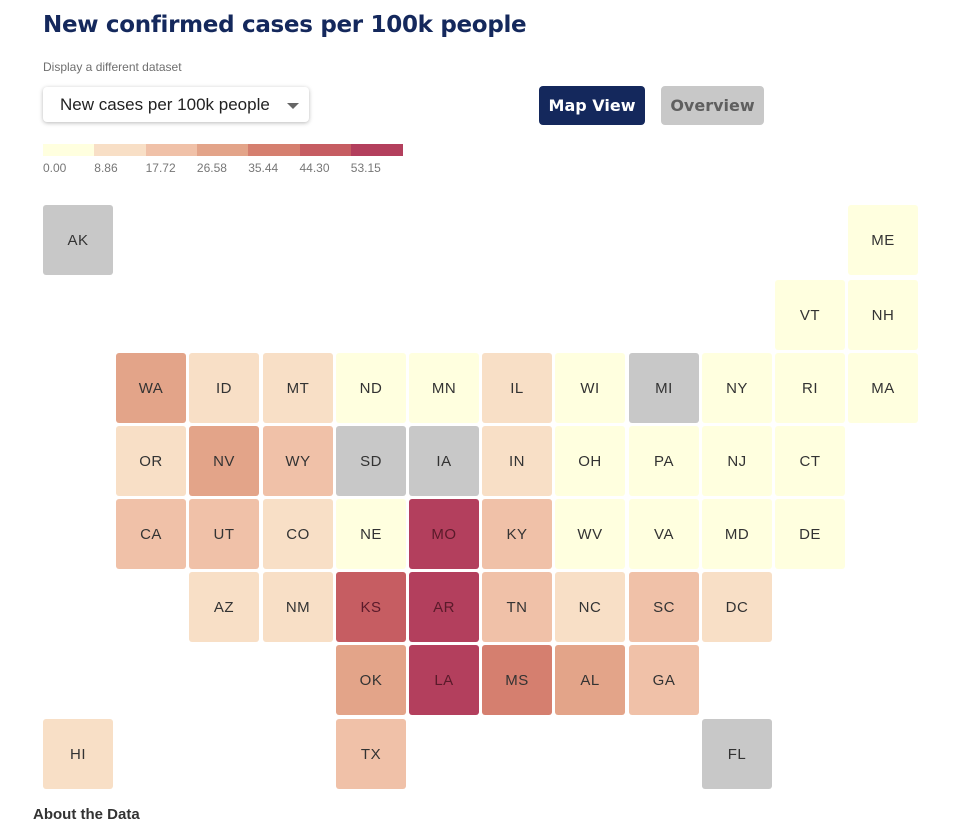 This screenshot has width=963, height=839. What do you see at coordinates (106, 168) in the screenshot?
I see `legend-label: 8.86` at bounding box center [106, 168].